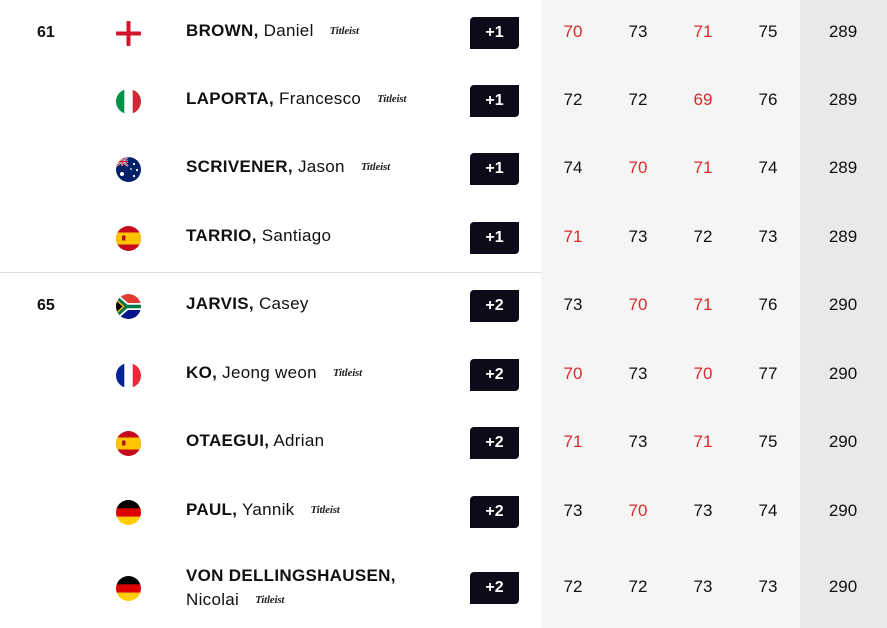 The image size is (887, 628). I want to click on table-row: LAPORTA, Francesco Titleist +1 72 72 69 76 289, so click(443, 101).